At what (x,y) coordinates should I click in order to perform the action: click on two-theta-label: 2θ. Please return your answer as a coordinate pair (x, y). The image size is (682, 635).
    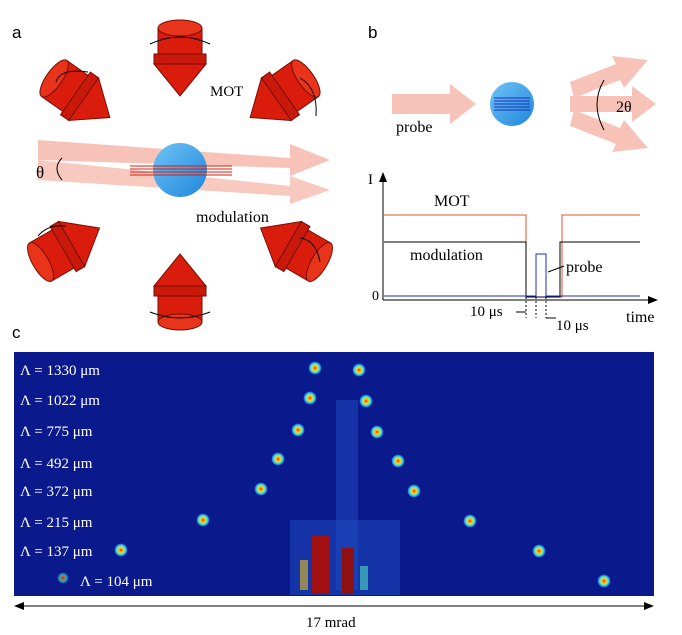
    Looking at the image, I should click on (624, 107).